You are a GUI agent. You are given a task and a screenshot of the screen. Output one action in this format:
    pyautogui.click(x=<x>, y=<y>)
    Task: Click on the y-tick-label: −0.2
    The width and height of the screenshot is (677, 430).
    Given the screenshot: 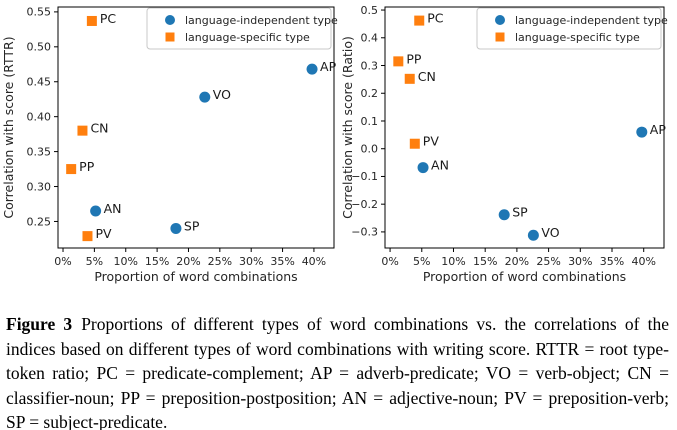 What is the action you would take?
    pyautogui.click(x=364, y=204)
    